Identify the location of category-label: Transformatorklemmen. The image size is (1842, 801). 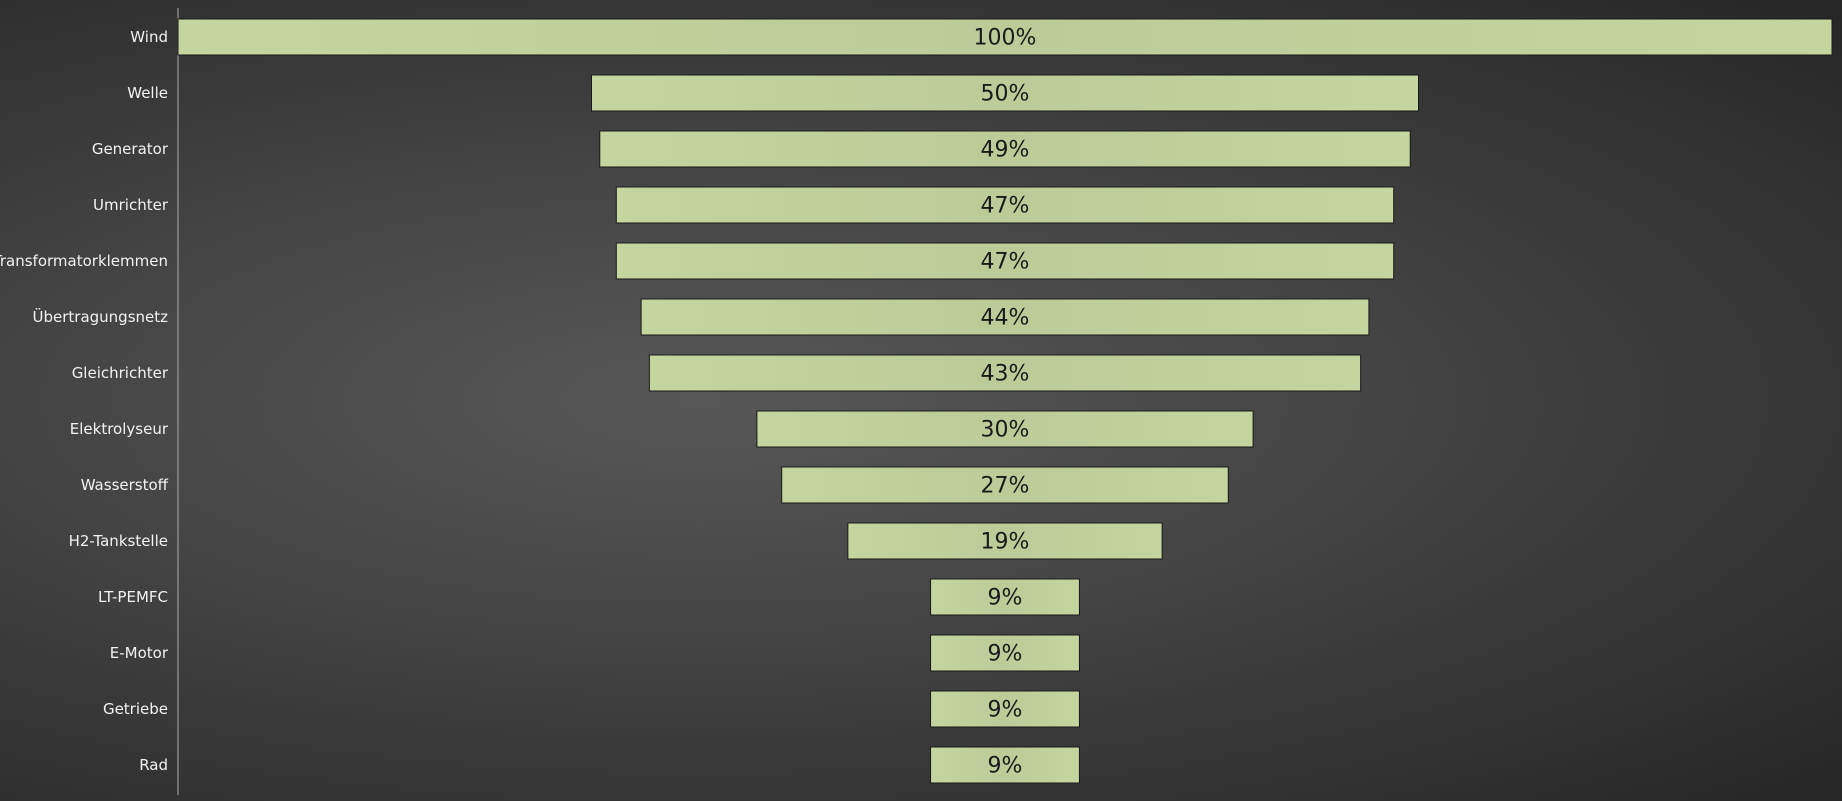
(84, 261).